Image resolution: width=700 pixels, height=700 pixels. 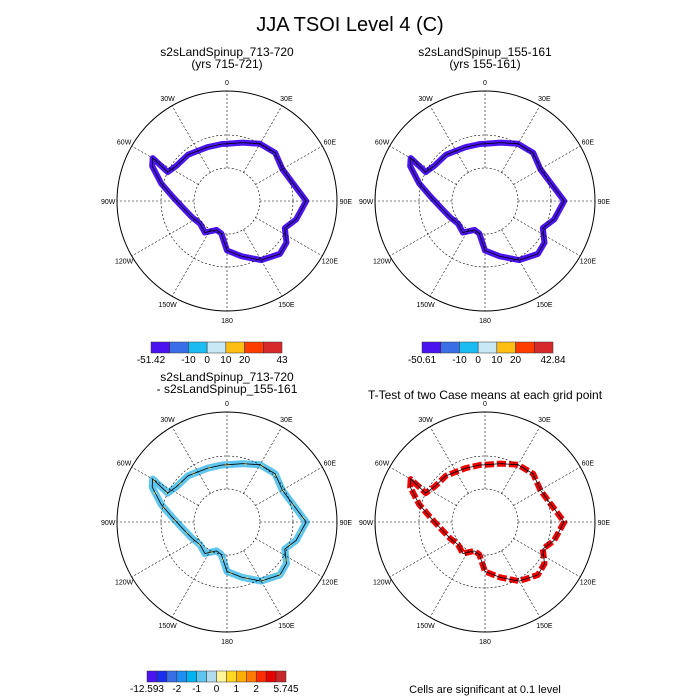 What do you see at coordinates (544, 305) in the screenshot?
I see `lon-label-150E: 150E` at bounding box center [544, 305].